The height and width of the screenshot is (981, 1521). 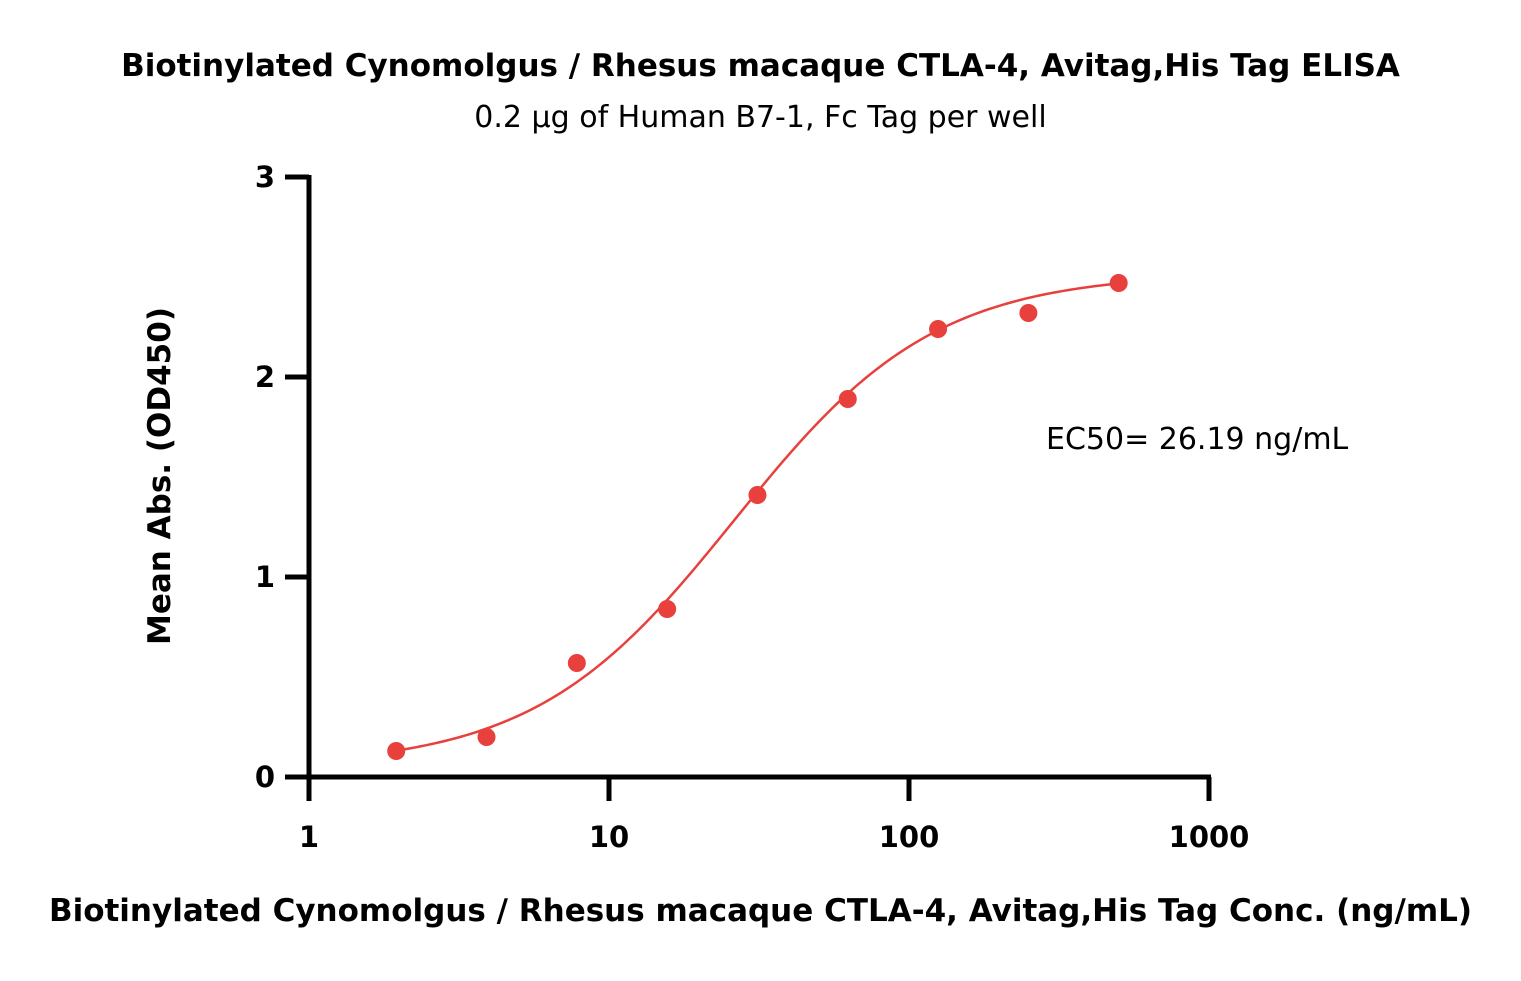 I want to click on x-tick-label: 1000, so click(x=1209, y=837).